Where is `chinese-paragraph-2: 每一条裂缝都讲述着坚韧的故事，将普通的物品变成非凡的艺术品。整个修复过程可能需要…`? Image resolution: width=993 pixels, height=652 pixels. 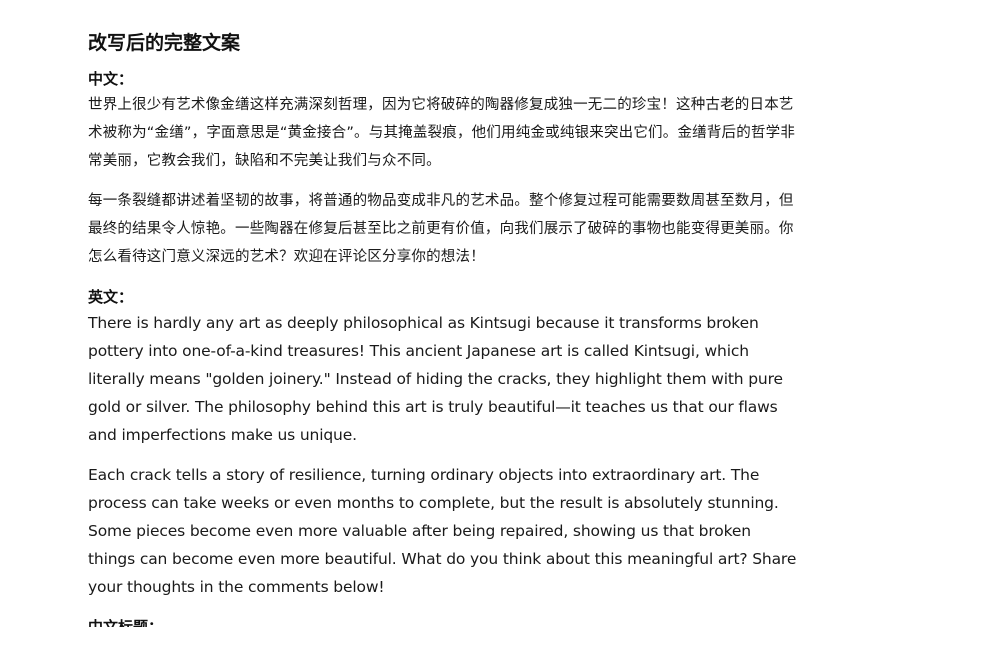
chinese-paragraph-2: 每一条裂缝都讲述着坚韧的故事，将普通的物品变成非凡的艺术品。整个修复过程可能需要… is located at coordinates (441, 229).